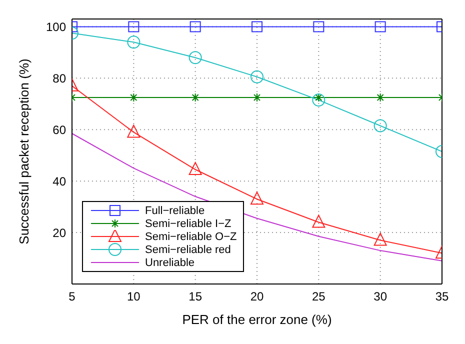 This screenshot has width=465, height=344. What do you see at coordinates (188, 224) in the screenshot?
I see `legend-label: Semi−reliable I−Z` at bounding box center [188, 224].